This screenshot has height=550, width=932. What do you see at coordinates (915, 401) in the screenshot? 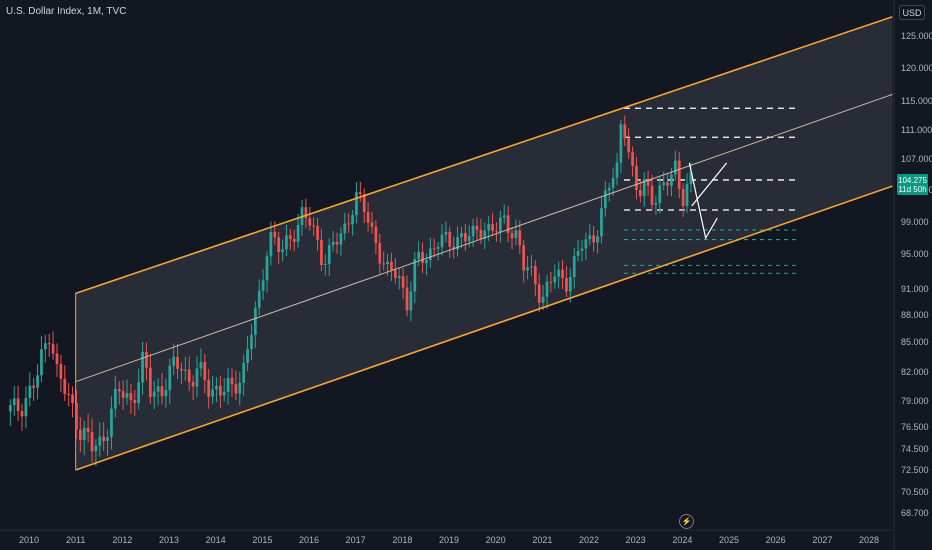
I see `y-tick-label: 79.000` at bounding box center [915, 401].